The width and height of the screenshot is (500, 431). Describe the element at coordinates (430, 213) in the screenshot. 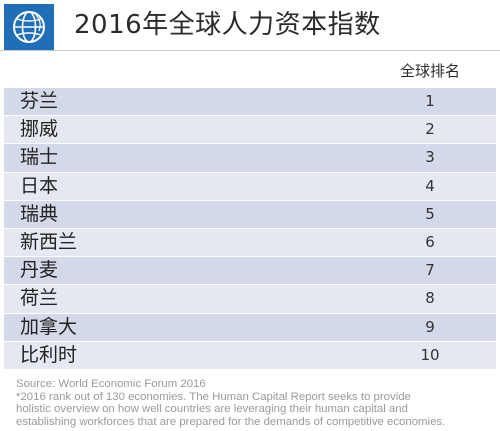

I see `rank-value: 5` at that location.